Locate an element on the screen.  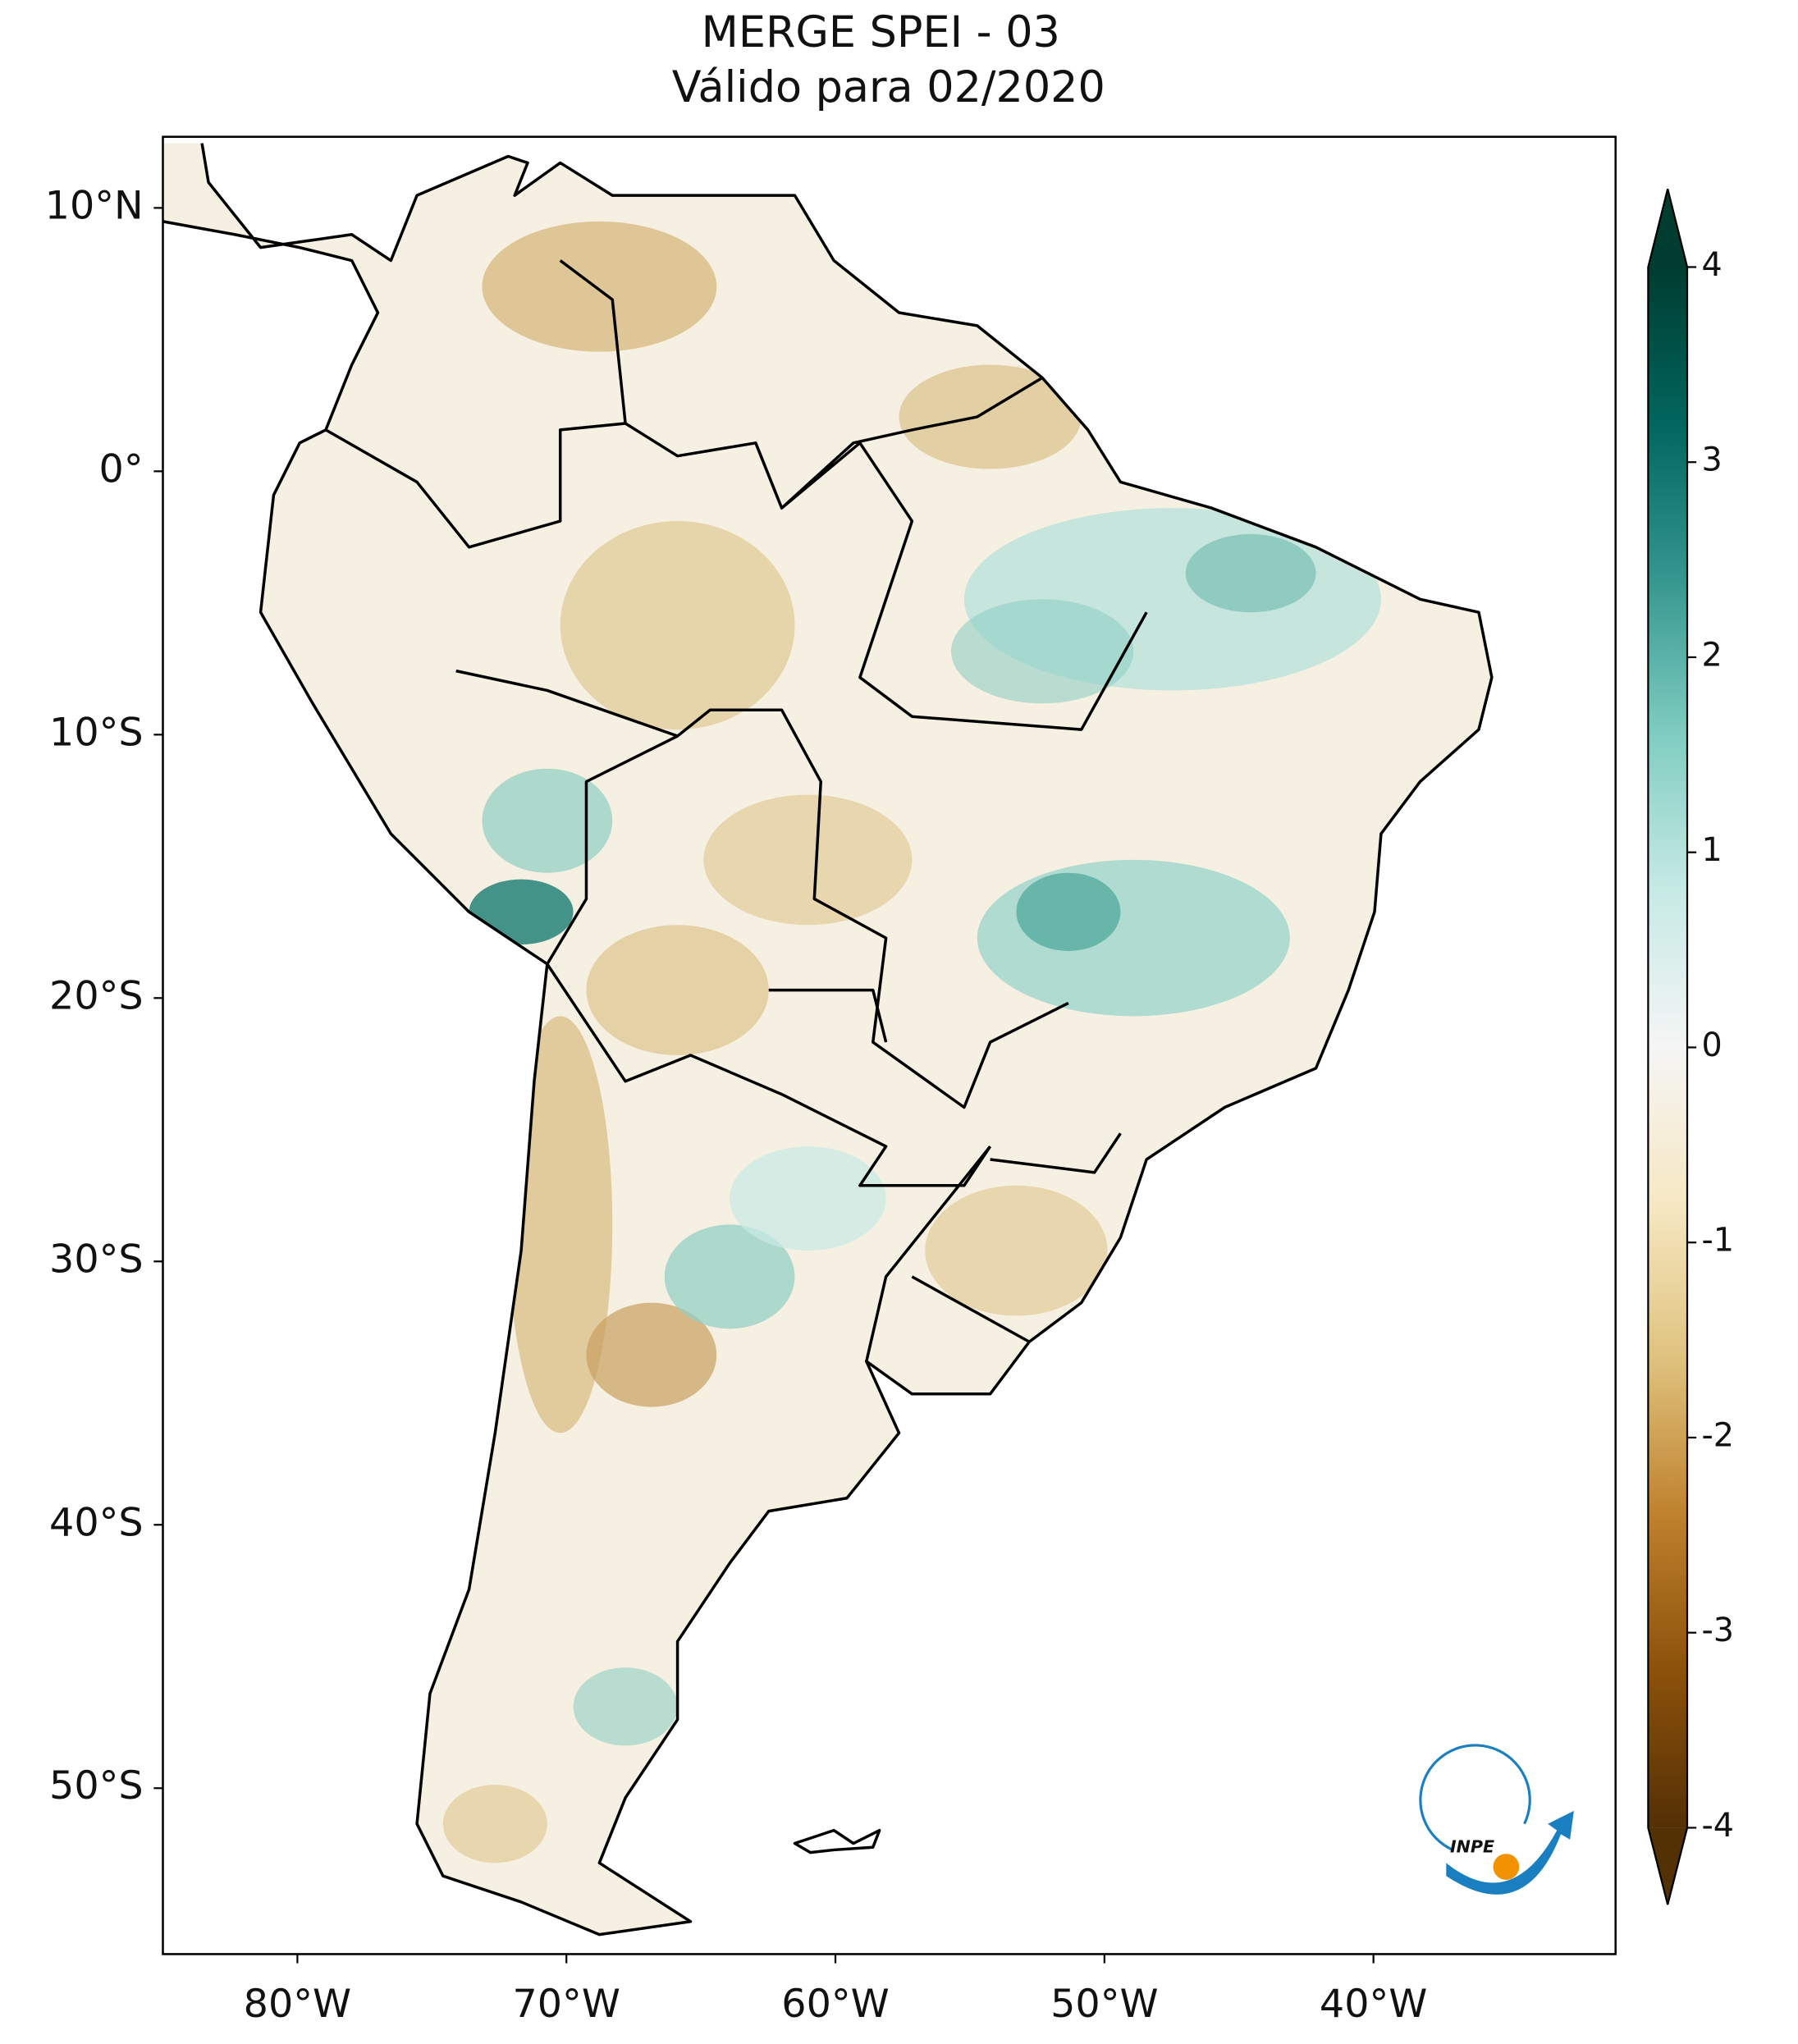
colorbar-tick-label: 0 is located at coordinates (1711, 1045).